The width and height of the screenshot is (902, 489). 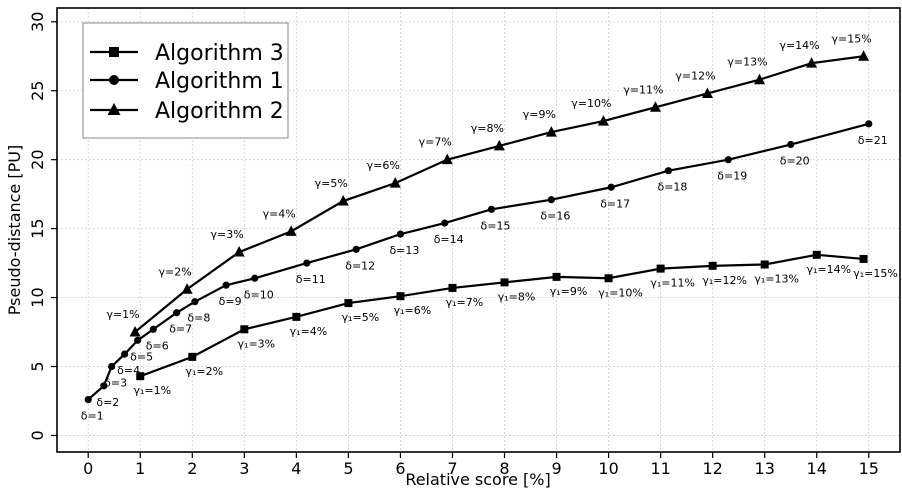 I want to click on x-tick-label: 8, so click(x=504, y=468).